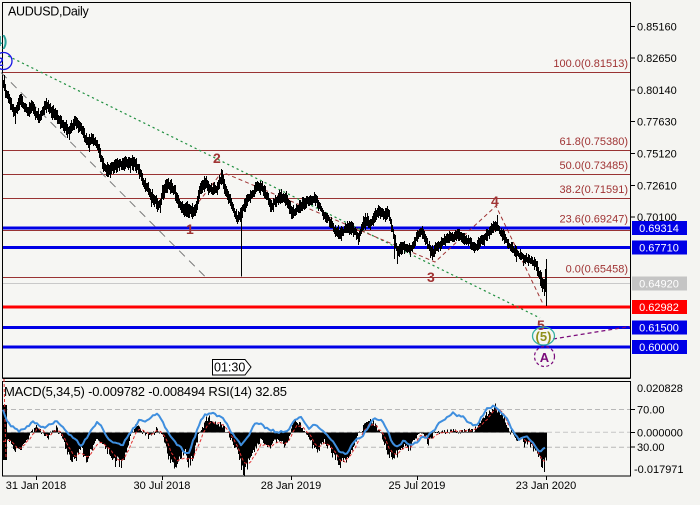 Image resolution: width=700 pixels, height=505 pixels. Describe the element at coordinates (495, 201) in the screenshot. I see `svg-text: 4` at that location.